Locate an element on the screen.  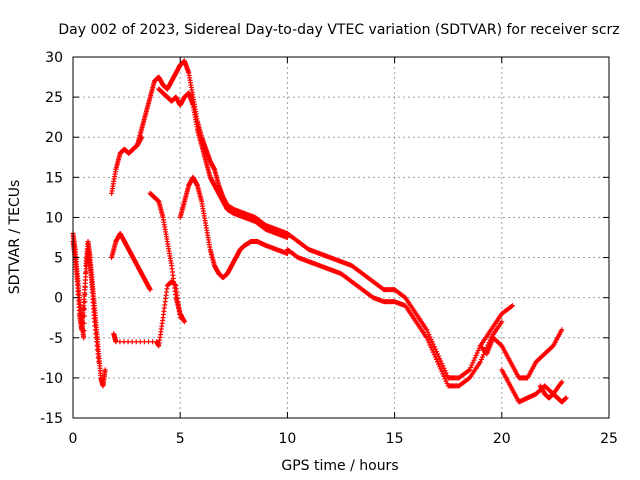
y-tick-labels: -15 -10 -5 0 5 10 15 20 25 30 is located at coordinates (51, 238).